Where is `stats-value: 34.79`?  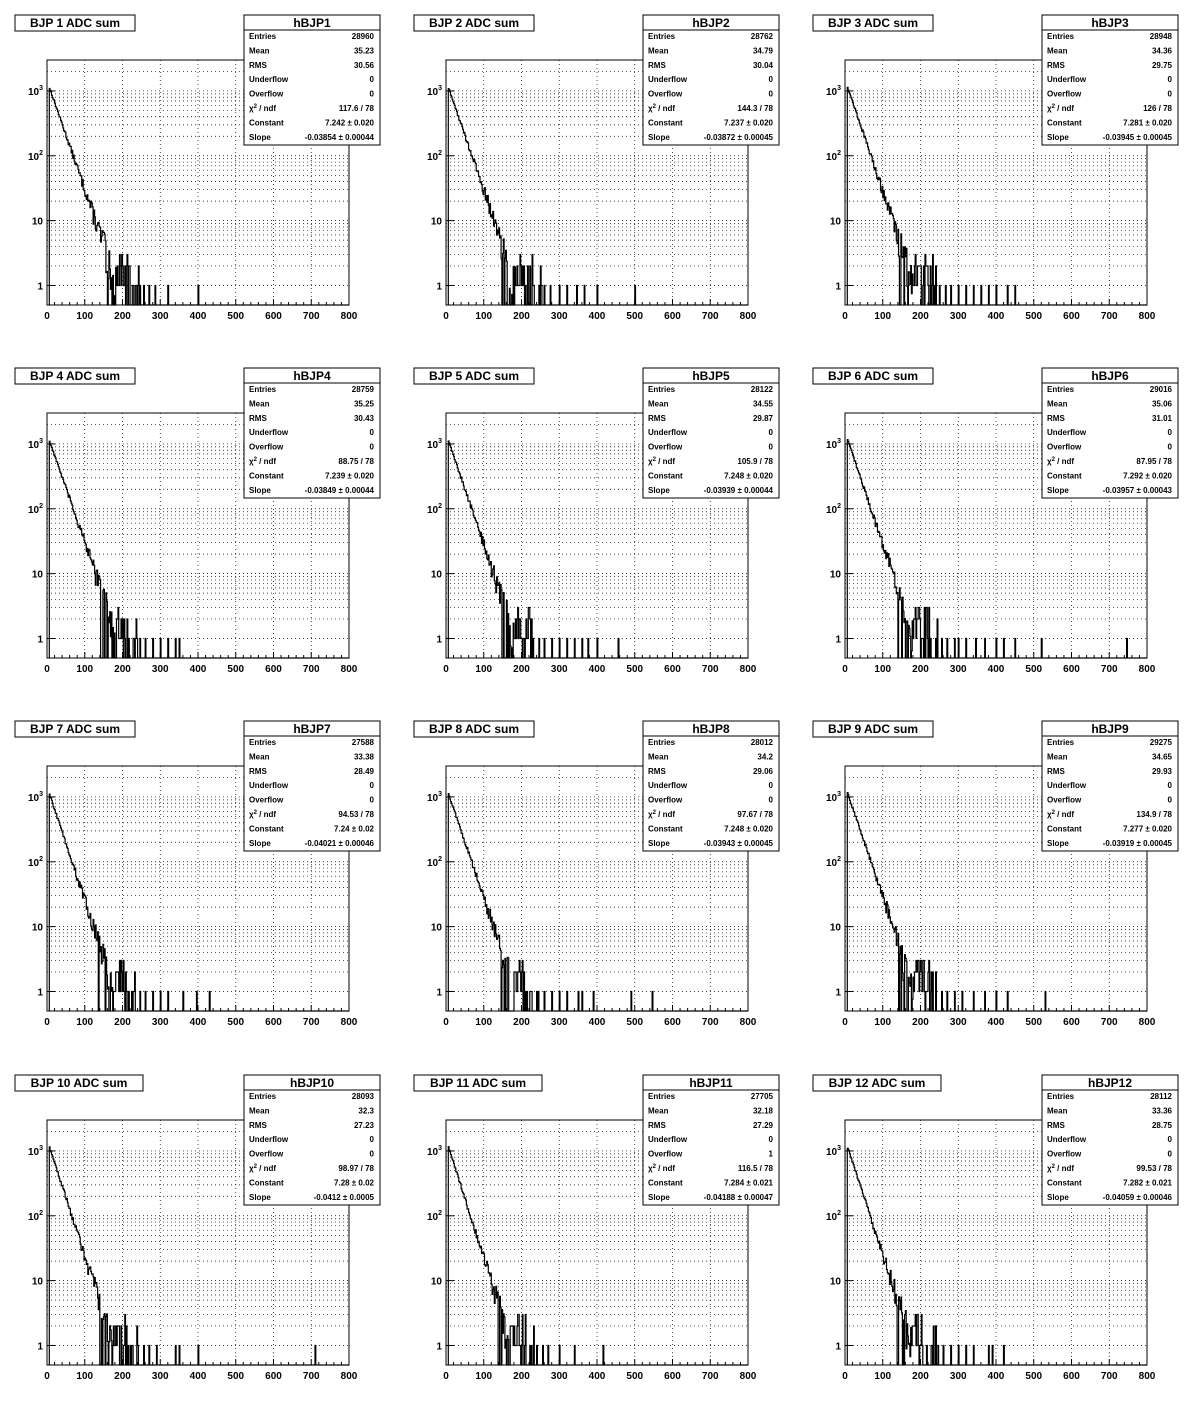 stats-value: 34.79 is located at coordinates (763, 50).